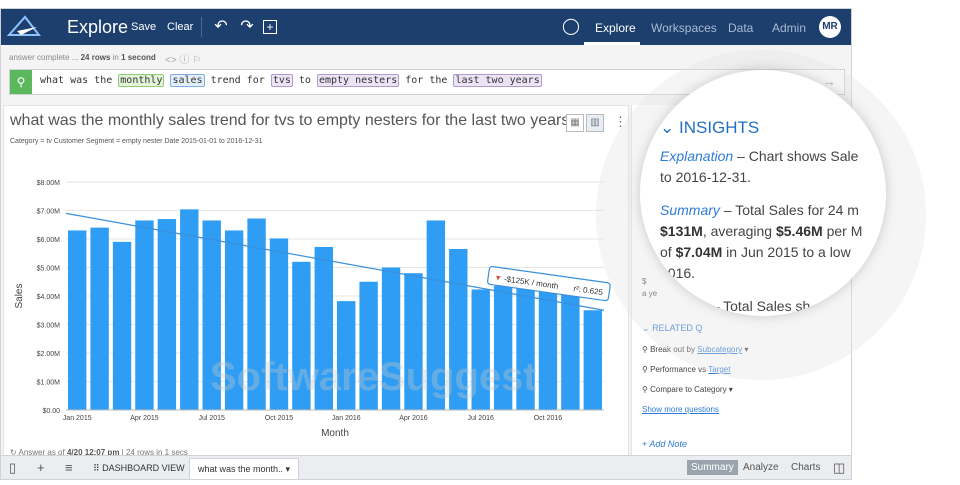 This screenshot has width=960, height=485. What do you see at coordinates (761, 231) in the screenshot?
I see `insight-summary-cont: $131M, averaging $5.46M per M` at bounding box center [761, 231].